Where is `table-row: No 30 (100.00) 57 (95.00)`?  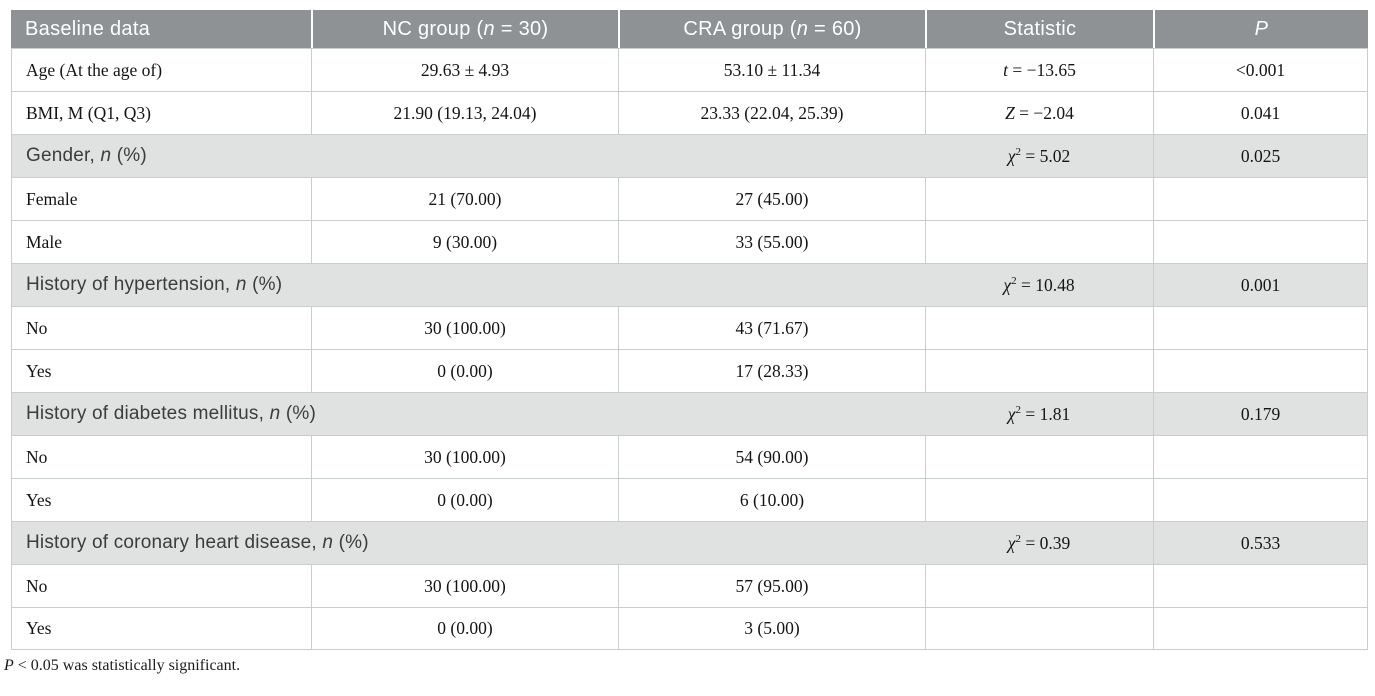 table-row: No 30 (100.00) 57 (95.00) is located at coordinates (689, 585).